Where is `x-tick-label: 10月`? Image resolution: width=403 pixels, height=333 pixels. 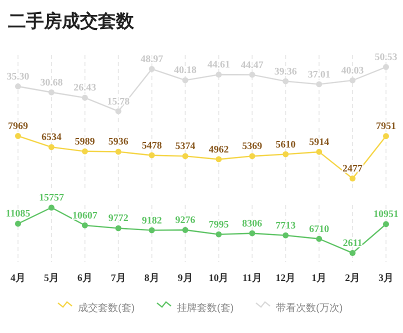 x-tick-label: 10月 is located at coordinates (218, 278).